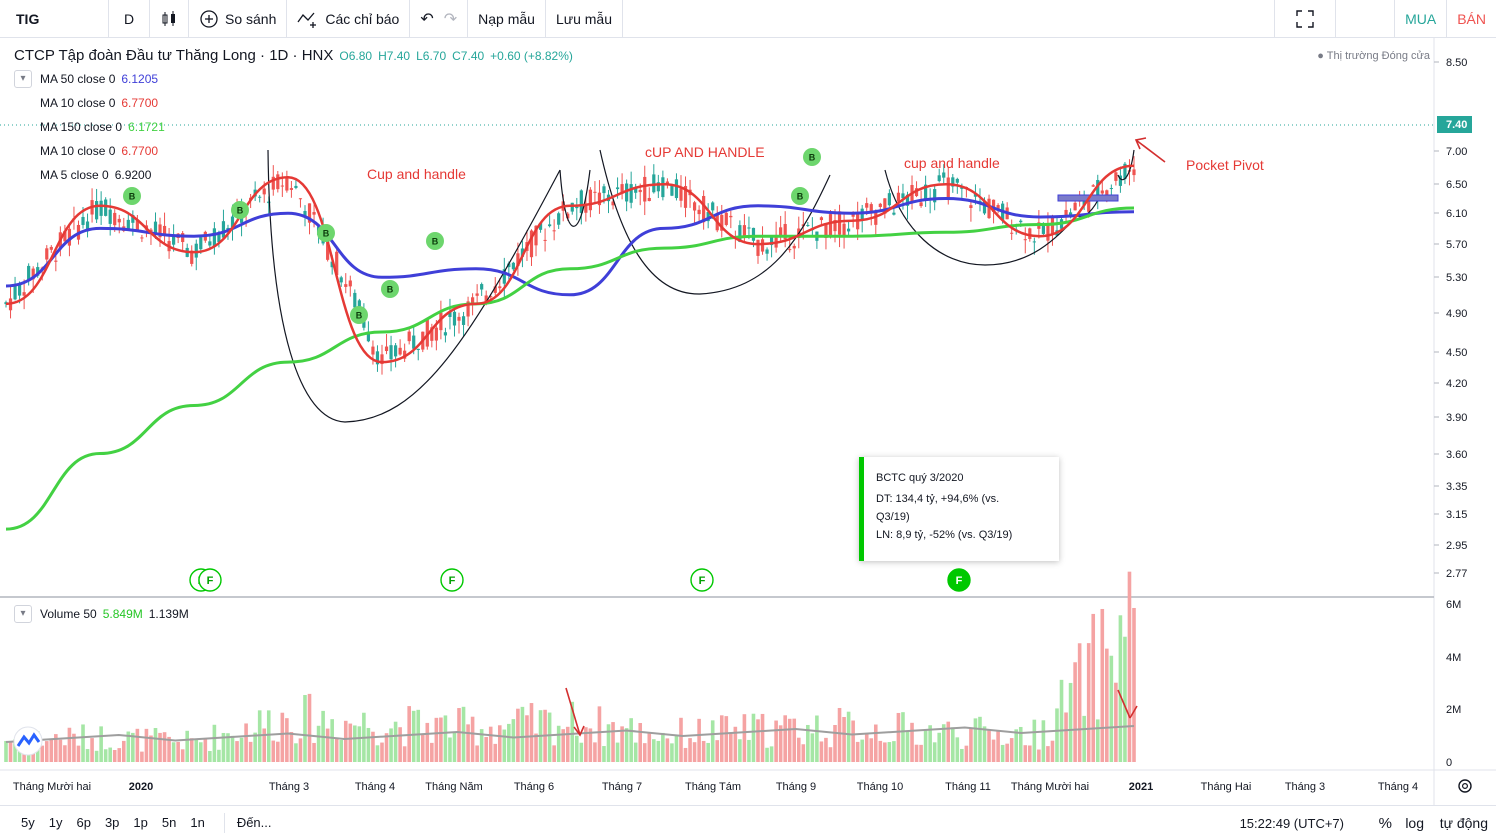 This screenshot has width=1496, height=839. What do you see at coordinates (78, 103) in the screenshot?
I see `indicator-label: MA 10 close 0` at bounding box center [78, 103].